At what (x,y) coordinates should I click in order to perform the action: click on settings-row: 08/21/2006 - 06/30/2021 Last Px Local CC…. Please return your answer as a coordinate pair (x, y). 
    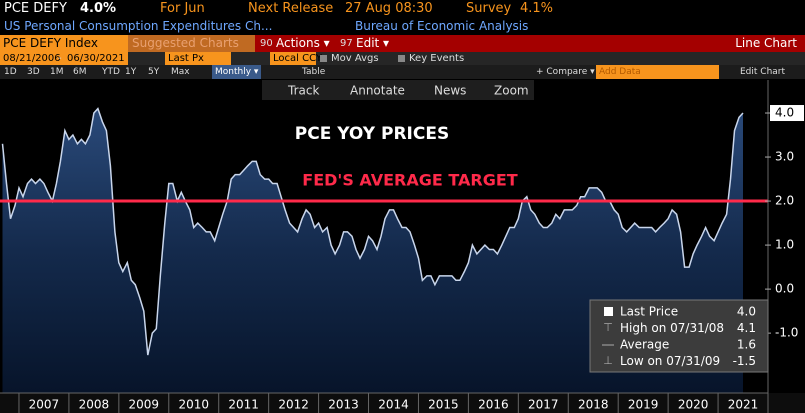
    Looking at the image, I should click on (402, 58).